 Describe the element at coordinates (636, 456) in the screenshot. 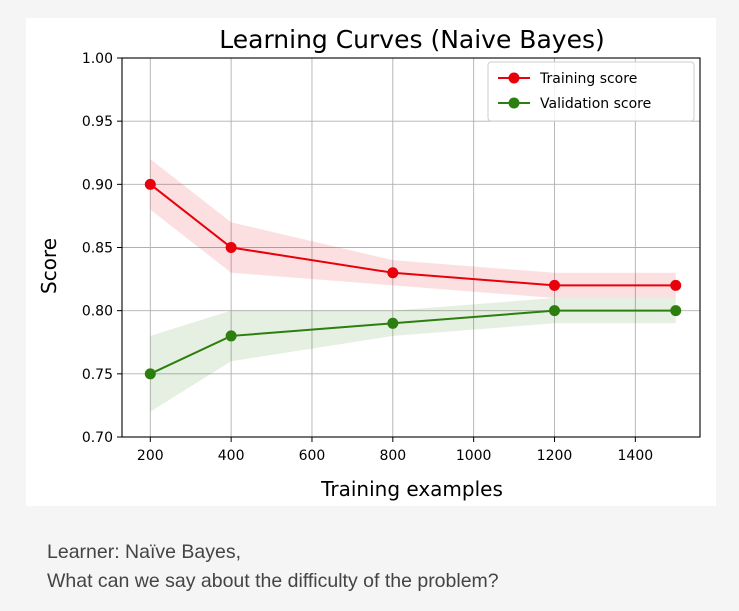

I see `x-tick-label: 1400` at that location.